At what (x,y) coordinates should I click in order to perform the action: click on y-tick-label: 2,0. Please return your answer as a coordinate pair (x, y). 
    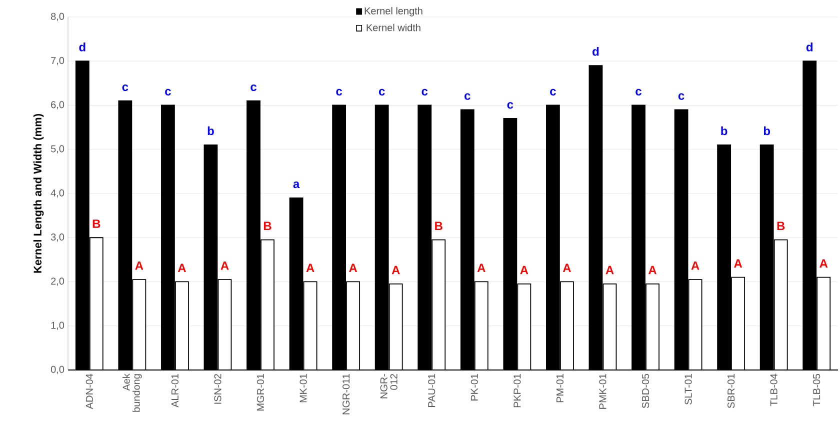
    Looking at the image, I should click on (57, 282).